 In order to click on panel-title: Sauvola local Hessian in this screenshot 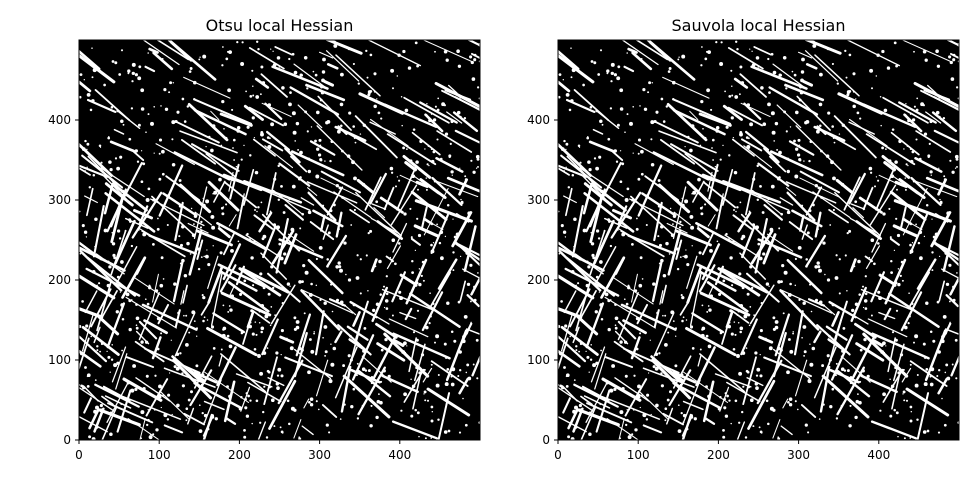, I will do `click(758, 25)`.